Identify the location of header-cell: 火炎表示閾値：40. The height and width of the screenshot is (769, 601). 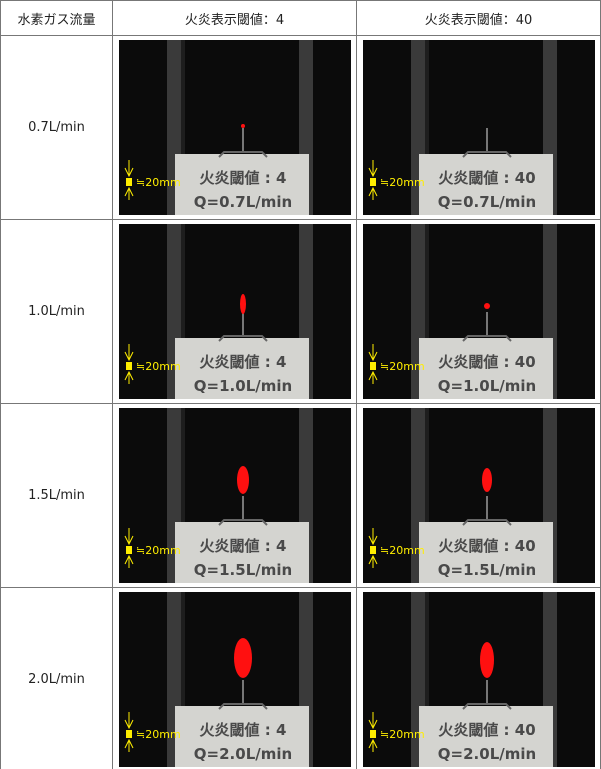
(478, 18).